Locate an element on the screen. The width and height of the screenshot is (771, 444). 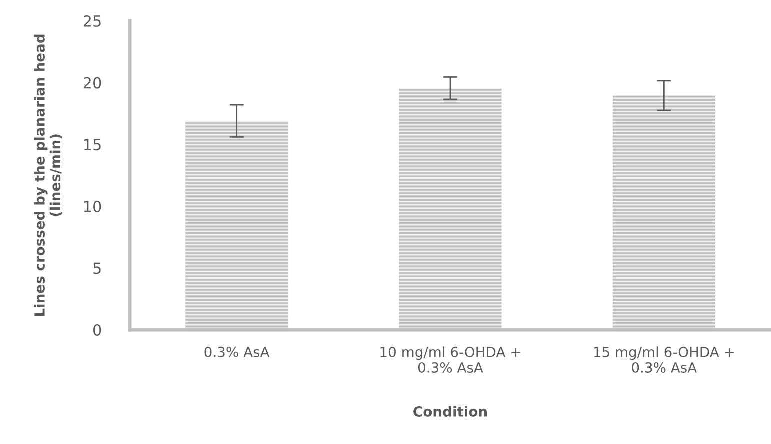
x-tick-label: 10 mg/ml 6-OHDA + 0.3% AsA is located at coordinates (450, 359).